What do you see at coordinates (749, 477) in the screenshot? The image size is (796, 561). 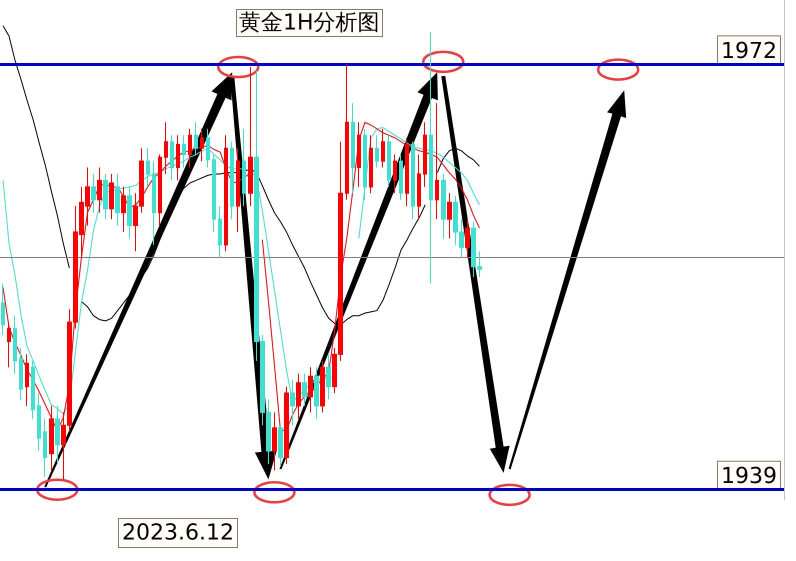 I see `y-tick-label: 1939` at bounding box center [749, 477].